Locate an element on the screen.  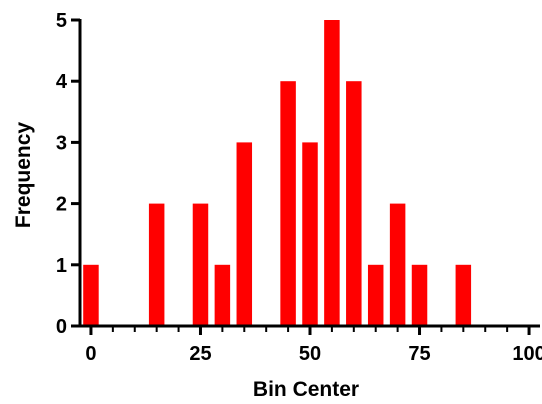
x-tick-label: 100 is located at coordinates (527, 354).